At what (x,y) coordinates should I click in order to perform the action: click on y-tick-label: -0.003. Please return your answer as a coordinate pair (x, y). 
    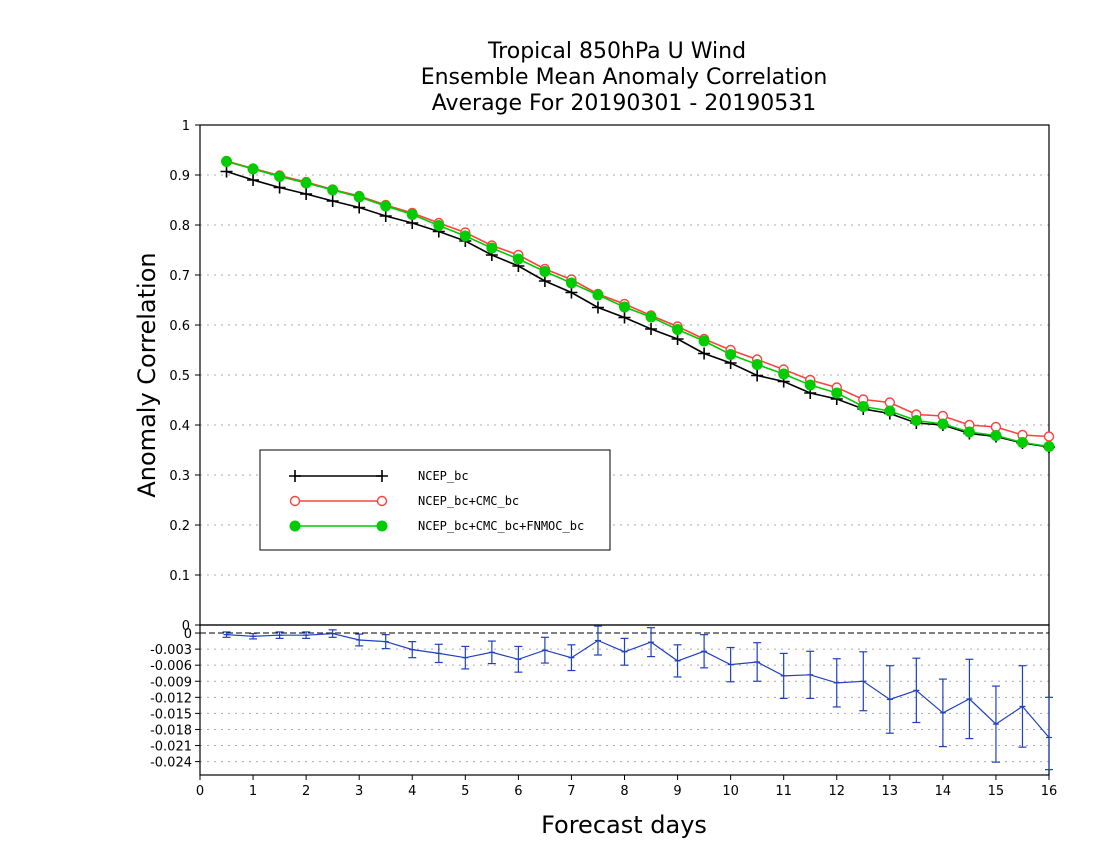
    Looking at the image, I should click on (171, 650).